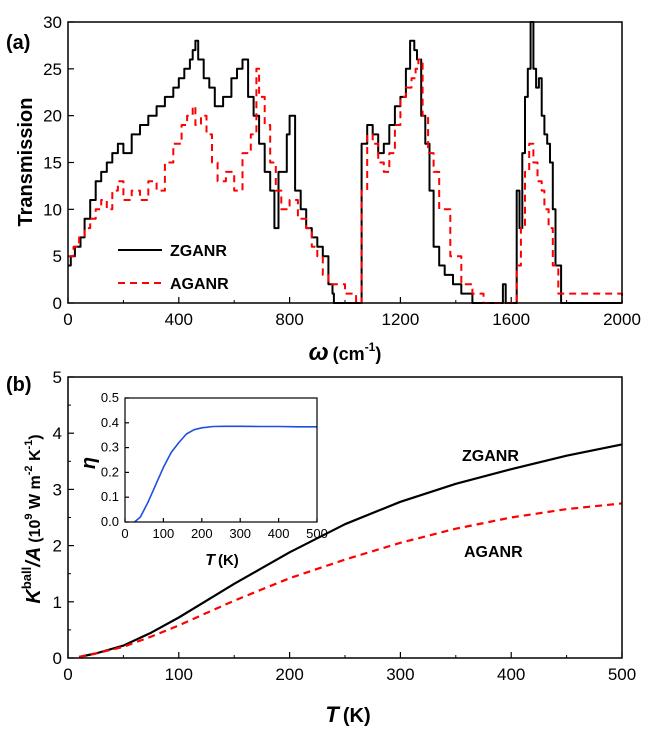 The image size is (665, 735). Describe the element at coordinates (19, 385) in the screenshot. I see `panel-b-label: (b)` at that location.